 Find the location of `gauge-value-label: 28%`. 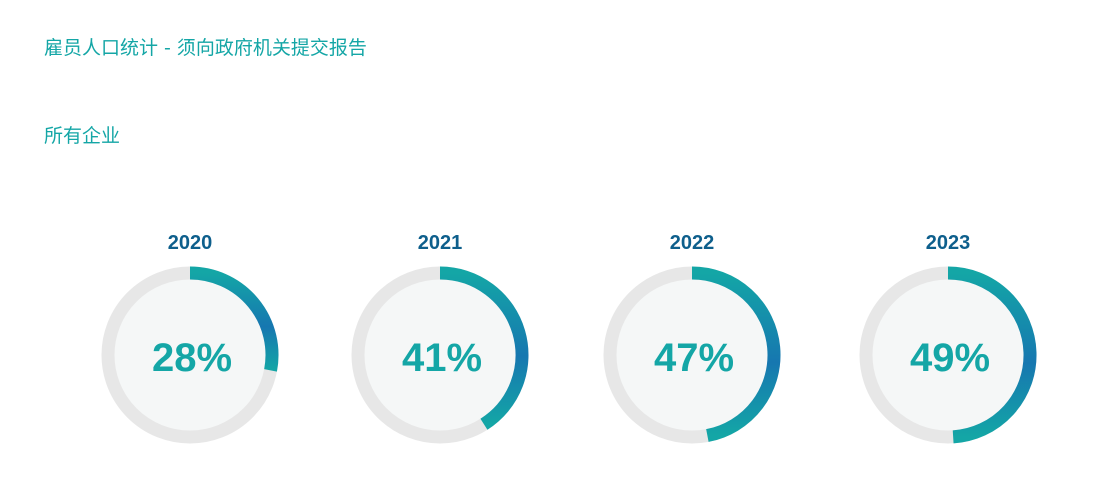

gauge-value-label: 28% is located at coordinates (192, 358).